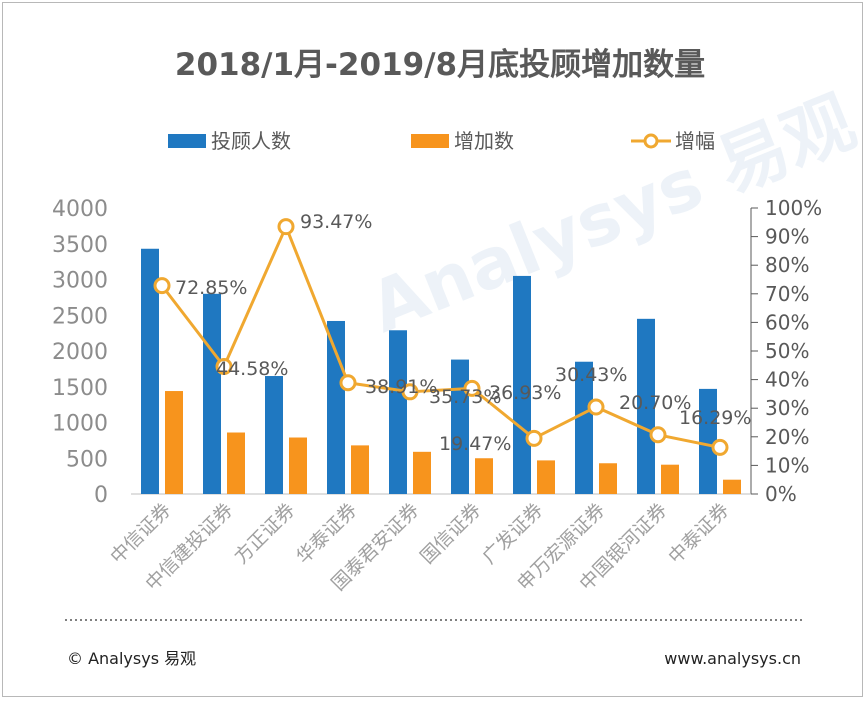 The image size is (865, 702). I want to click on right-tick-label: 30%, so click(787, 408).